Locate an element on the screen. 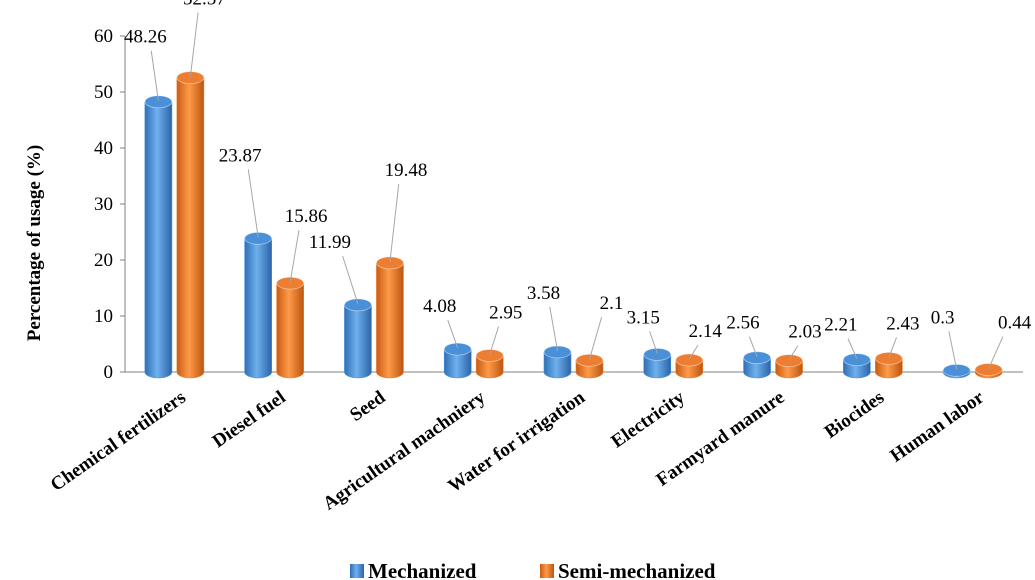  bar-mechanized-agricultural-machniery is located at coordinates (457, 360).